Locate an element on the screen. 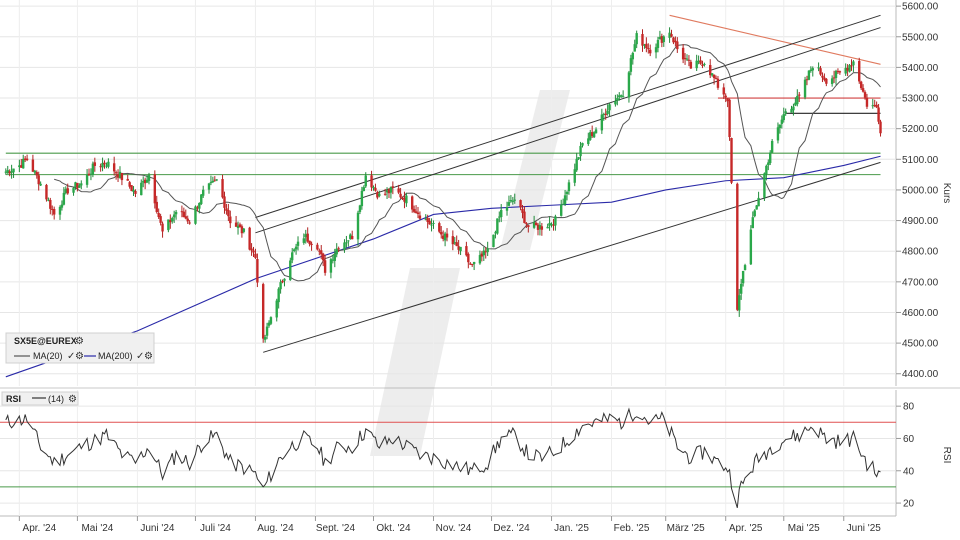 This screenshot has width=960, height=540. ma20-check-icon: ✓ is located at coordinates (71, 356).